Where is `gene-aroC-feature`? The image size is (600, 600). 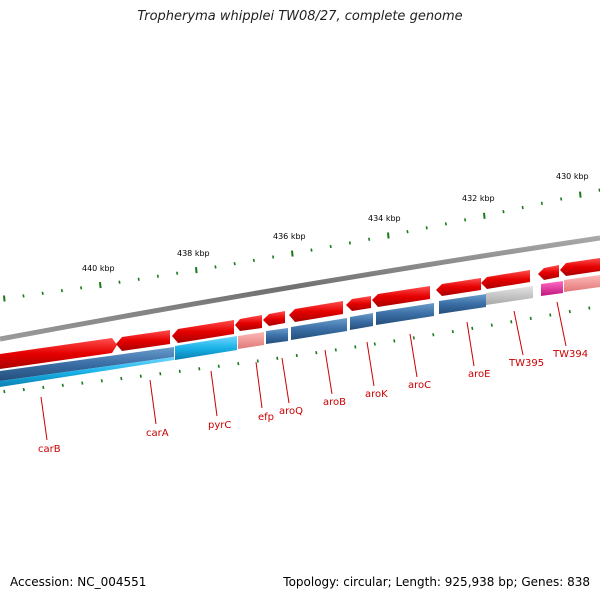
gene-aroC-feature is located at coordinates (401, 296).